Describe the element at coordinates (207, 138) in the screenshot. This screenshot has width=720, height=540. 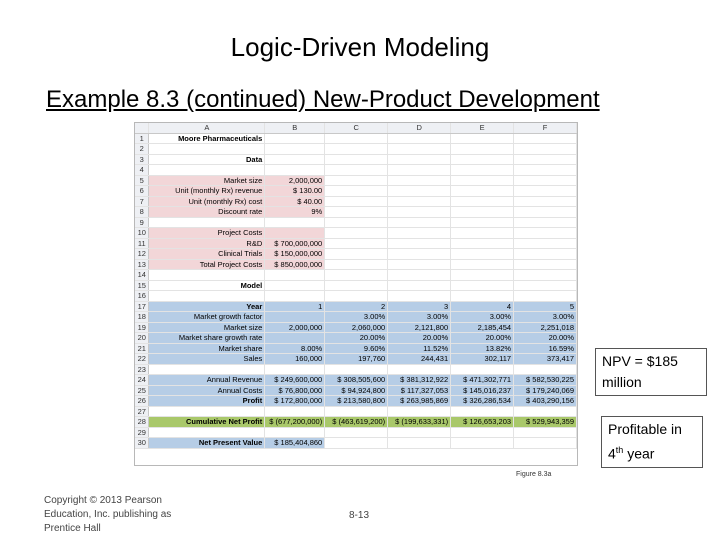
I see `cell-a: Moore Pharmaceuticals` at that location.